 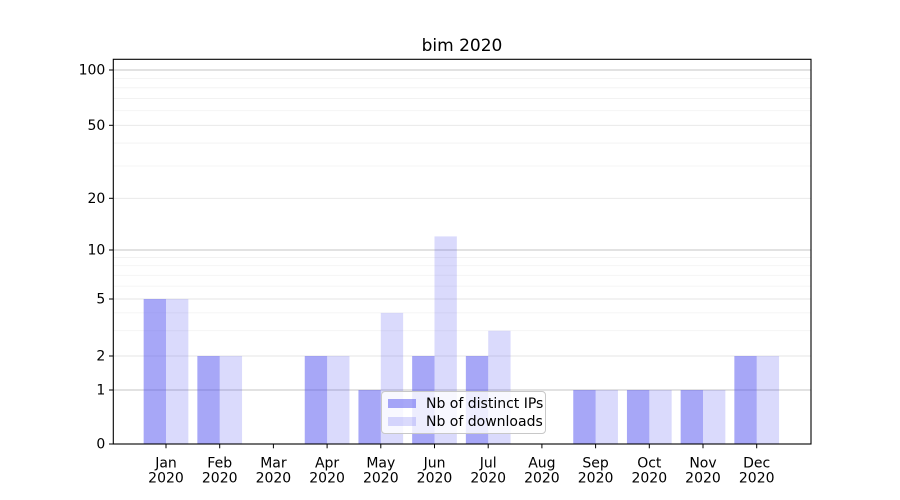 I want to click on legend: Nb of distinct IPs Nb of downloads, so click(x=463, y=412).